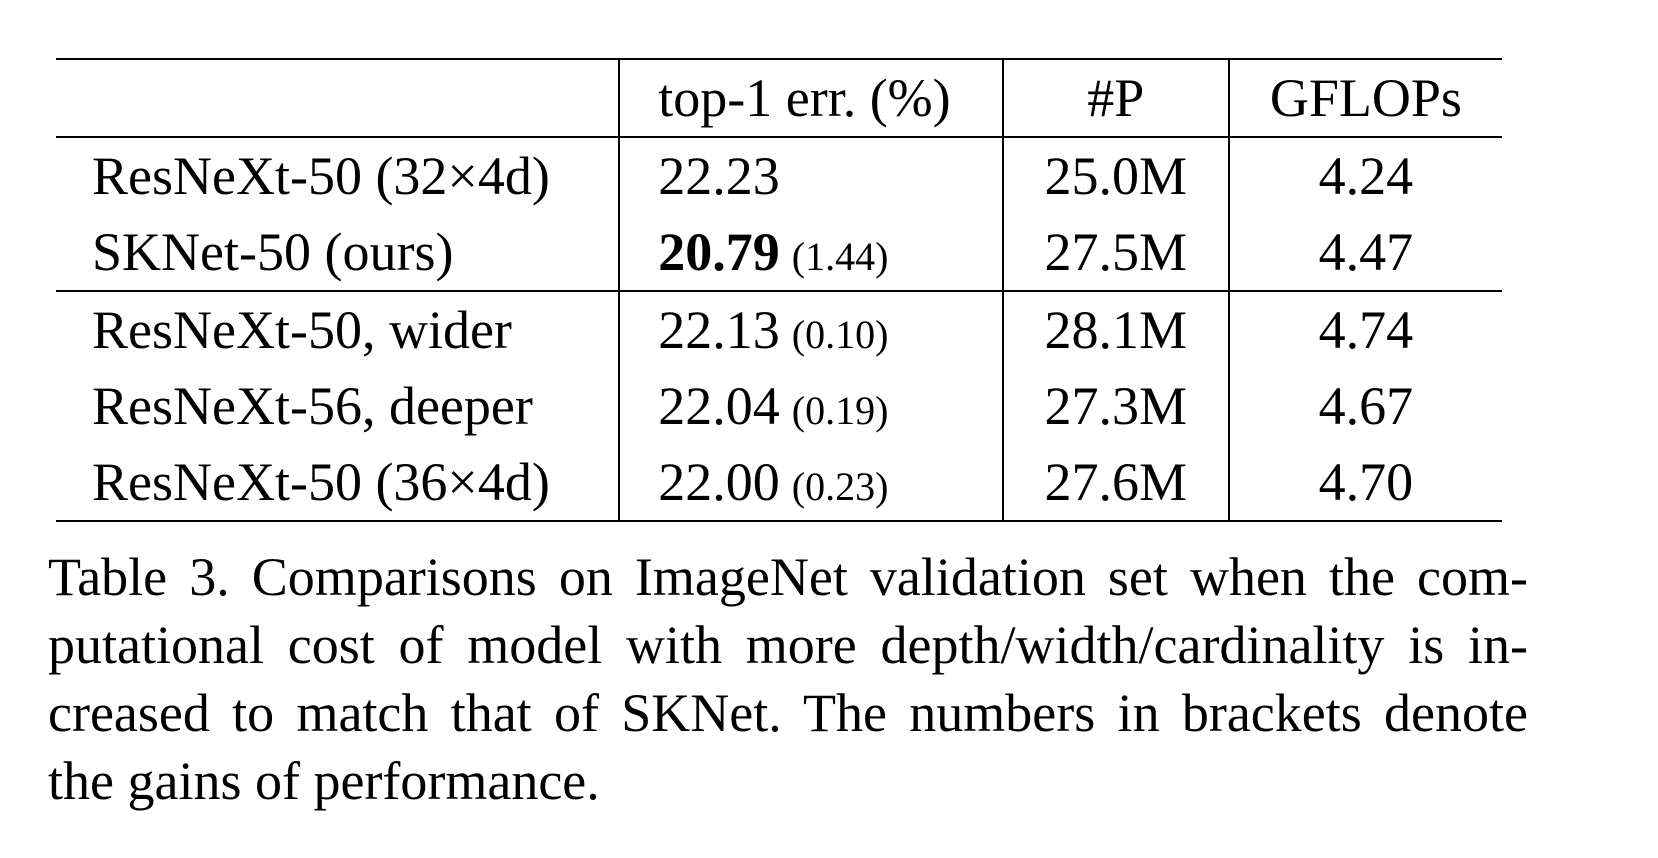 This screenshot has width=1658, height=858. What do you see at coordinates (1364, 406) in the screenshot?
I see `cell-gflops: 4.67` at bounding box center [1364, 406].